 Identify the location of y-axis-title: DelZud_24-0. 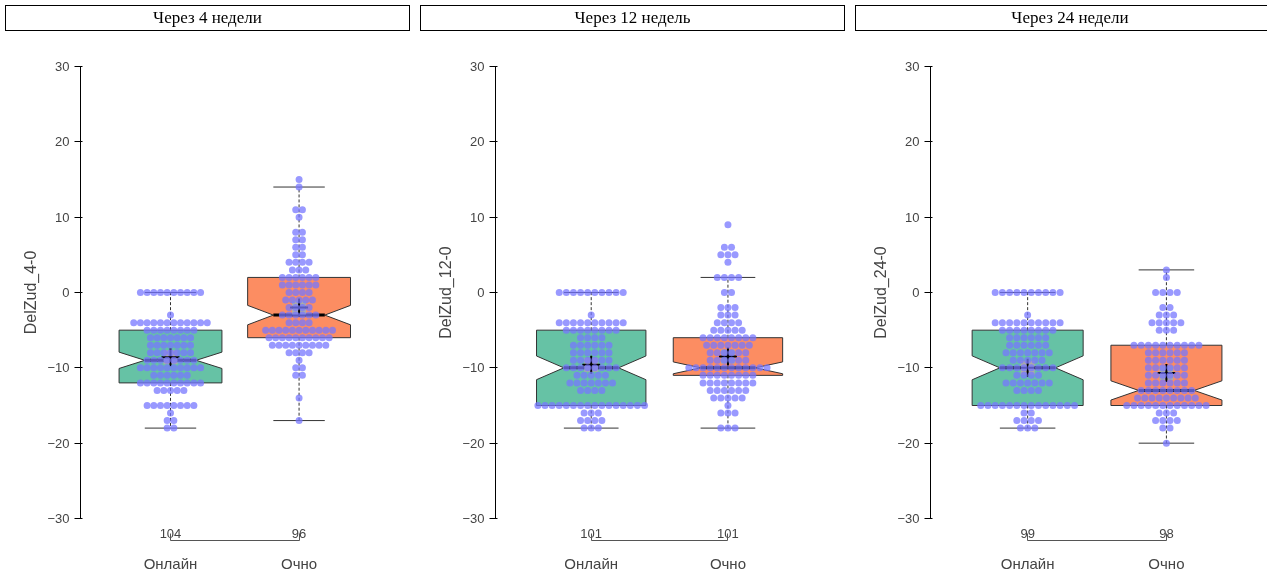
(881, 292).